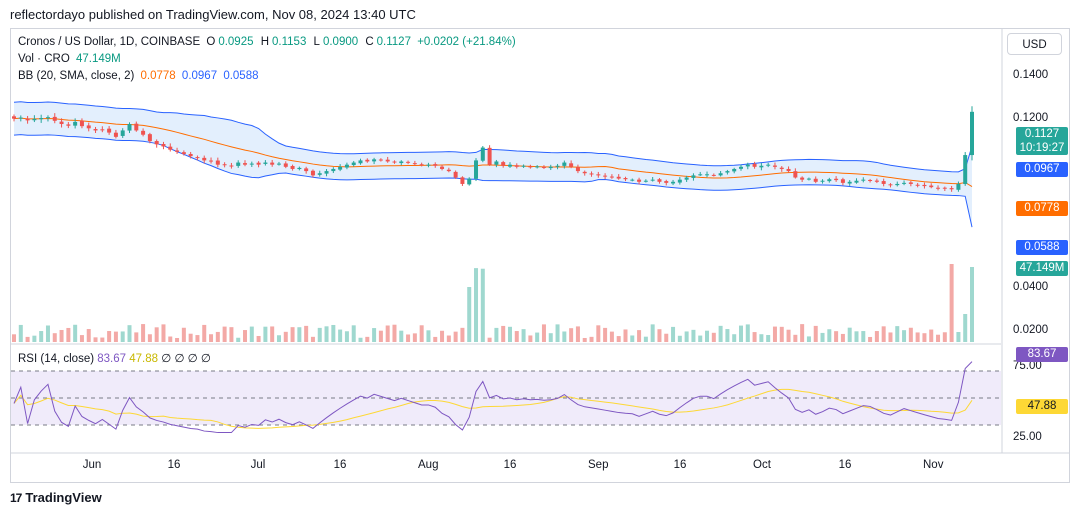 This screenshot has width=1080, height=515. Describe the element at coordinates (186, 359) in the screenshot. I see `rsi-extra-values: ∅ ∅ ∅ ∅` at that location.